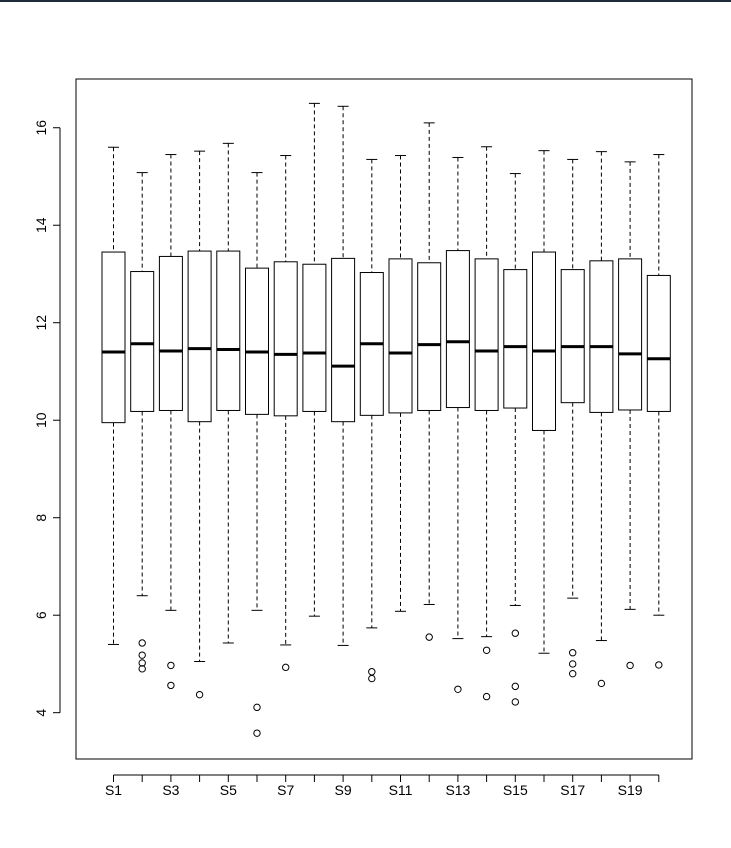 This screenshot has height=848, width=731. I want to click on box-S15, so click(515, 439).